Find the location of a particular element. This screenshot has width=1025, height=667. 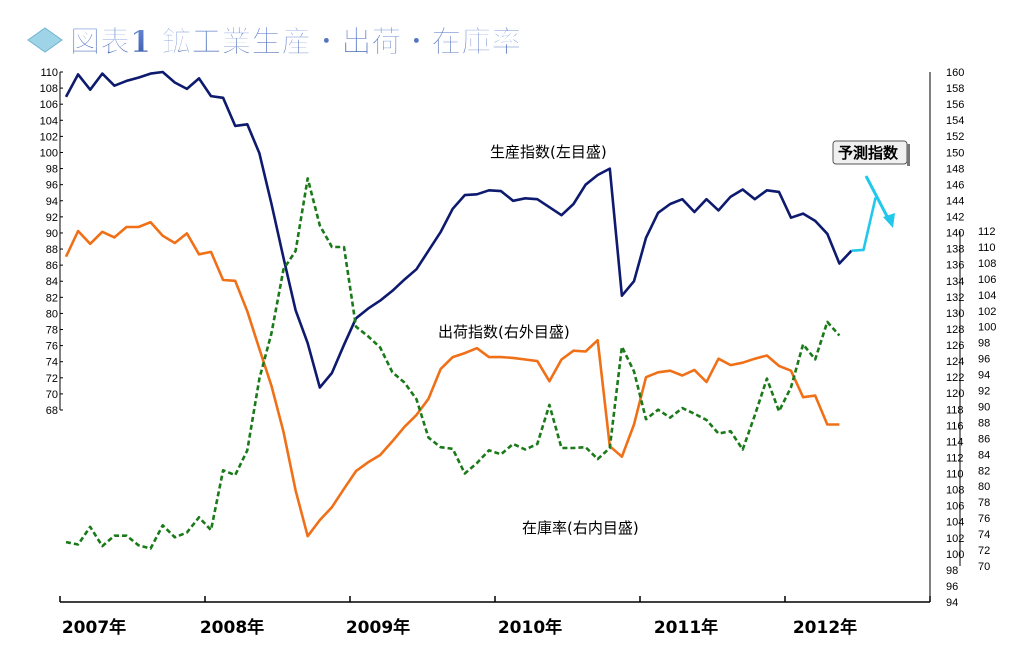

right-inner-tick-label: 98 is located at coordinates (984, 344).